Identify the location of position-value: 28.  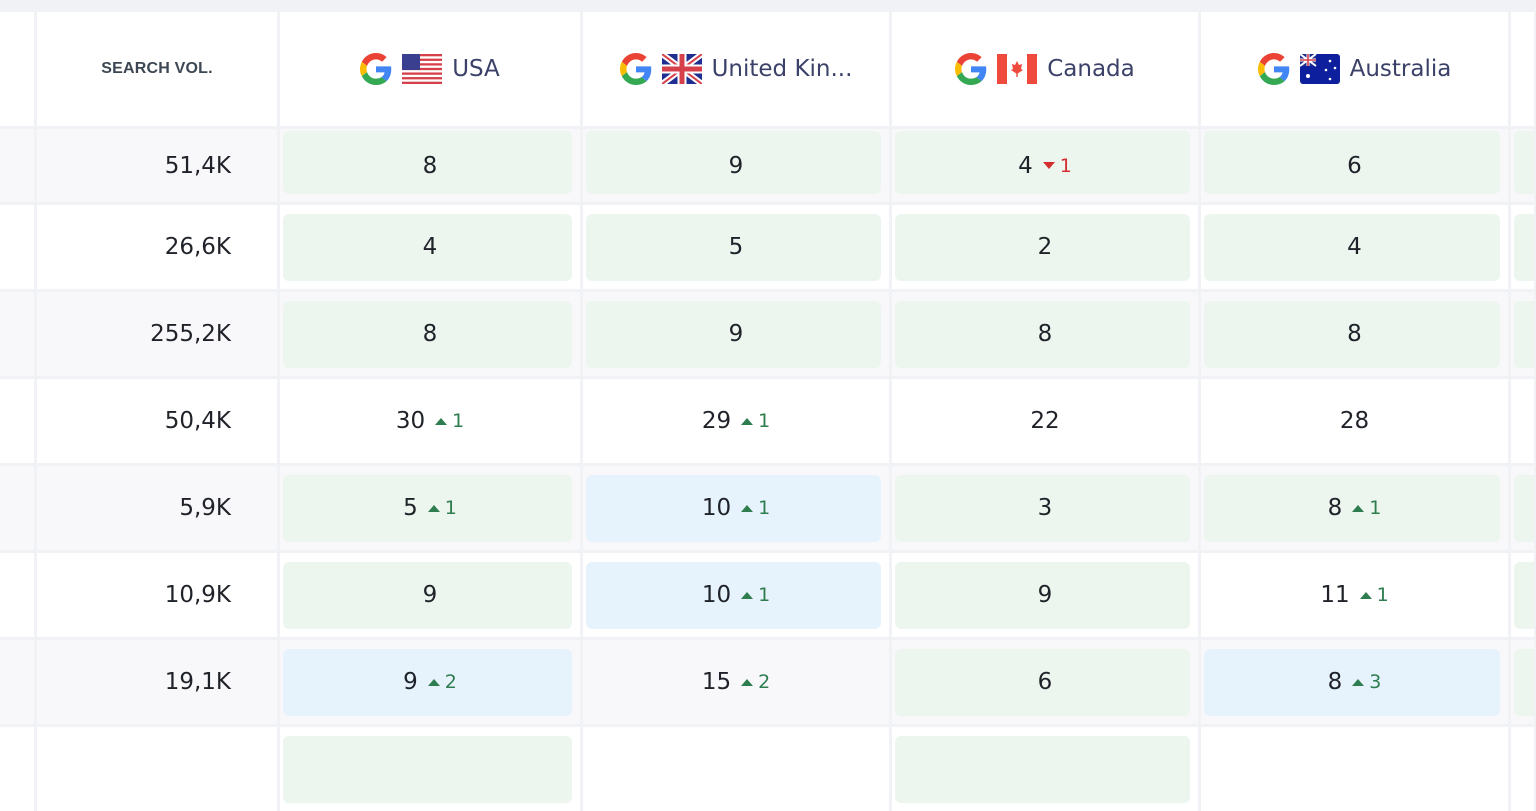
(1354, 421).